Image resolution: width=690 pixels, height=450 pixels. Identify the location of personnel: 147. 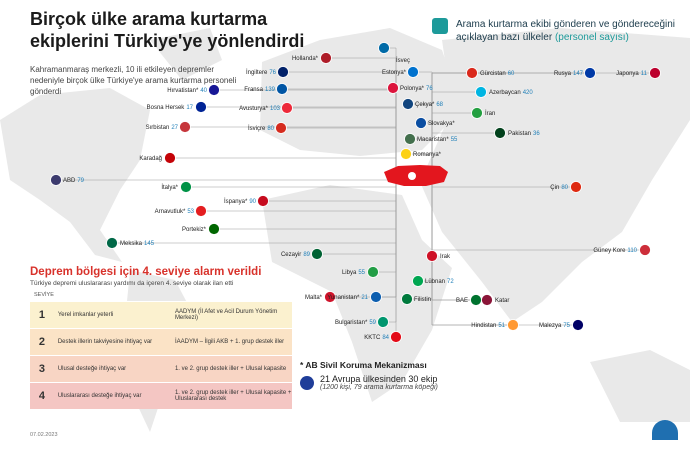
(578, 74).